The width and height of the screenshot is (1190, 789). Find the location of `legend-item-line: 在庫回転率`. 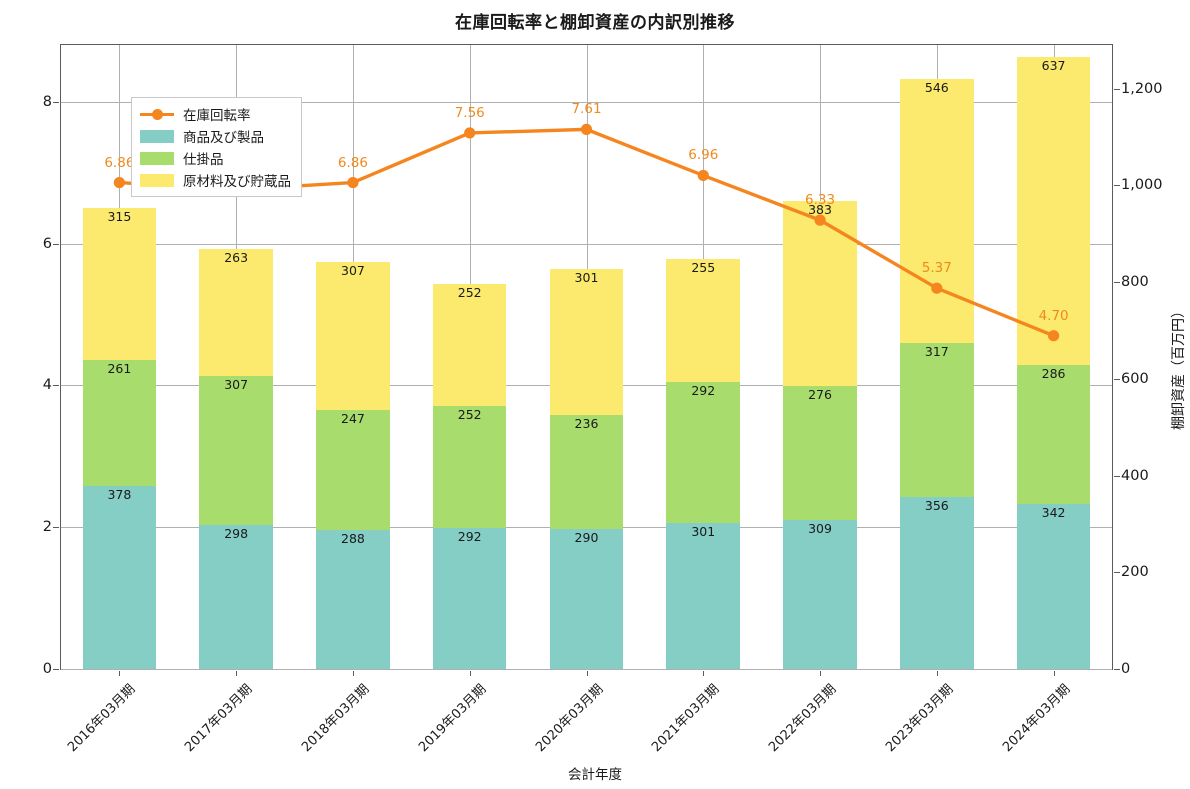

legend-item-line: 在庫回転率 is located at coordinates (215, 114).